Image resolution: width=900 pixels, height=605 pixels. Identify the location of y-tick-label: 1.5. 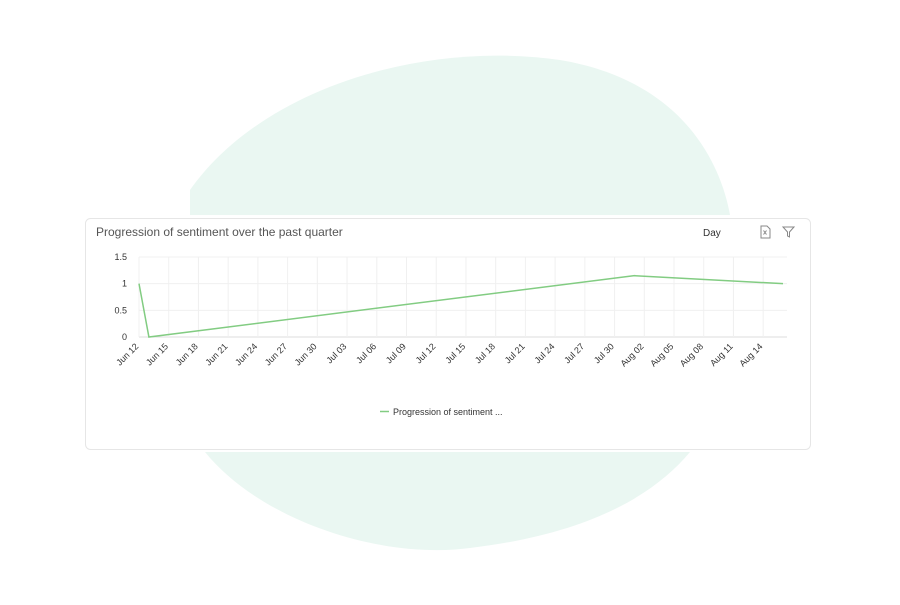
(120, 257).